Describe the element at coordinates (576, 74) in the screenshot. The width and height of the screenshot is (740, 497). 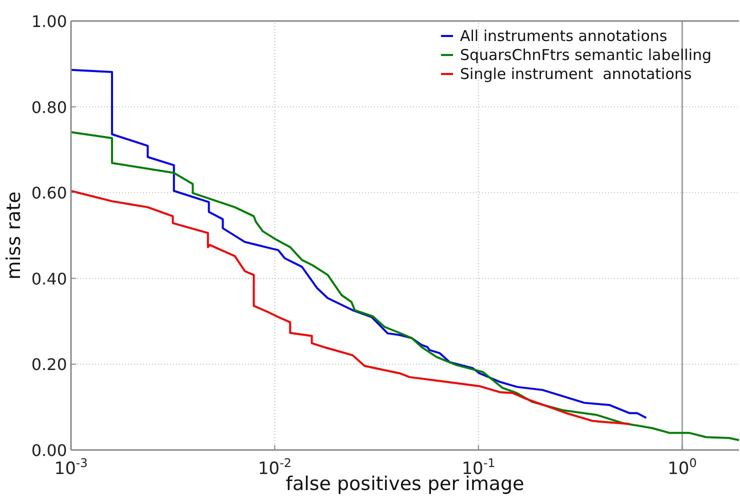
I see `legend-label: Single instrument annotations` at that location.